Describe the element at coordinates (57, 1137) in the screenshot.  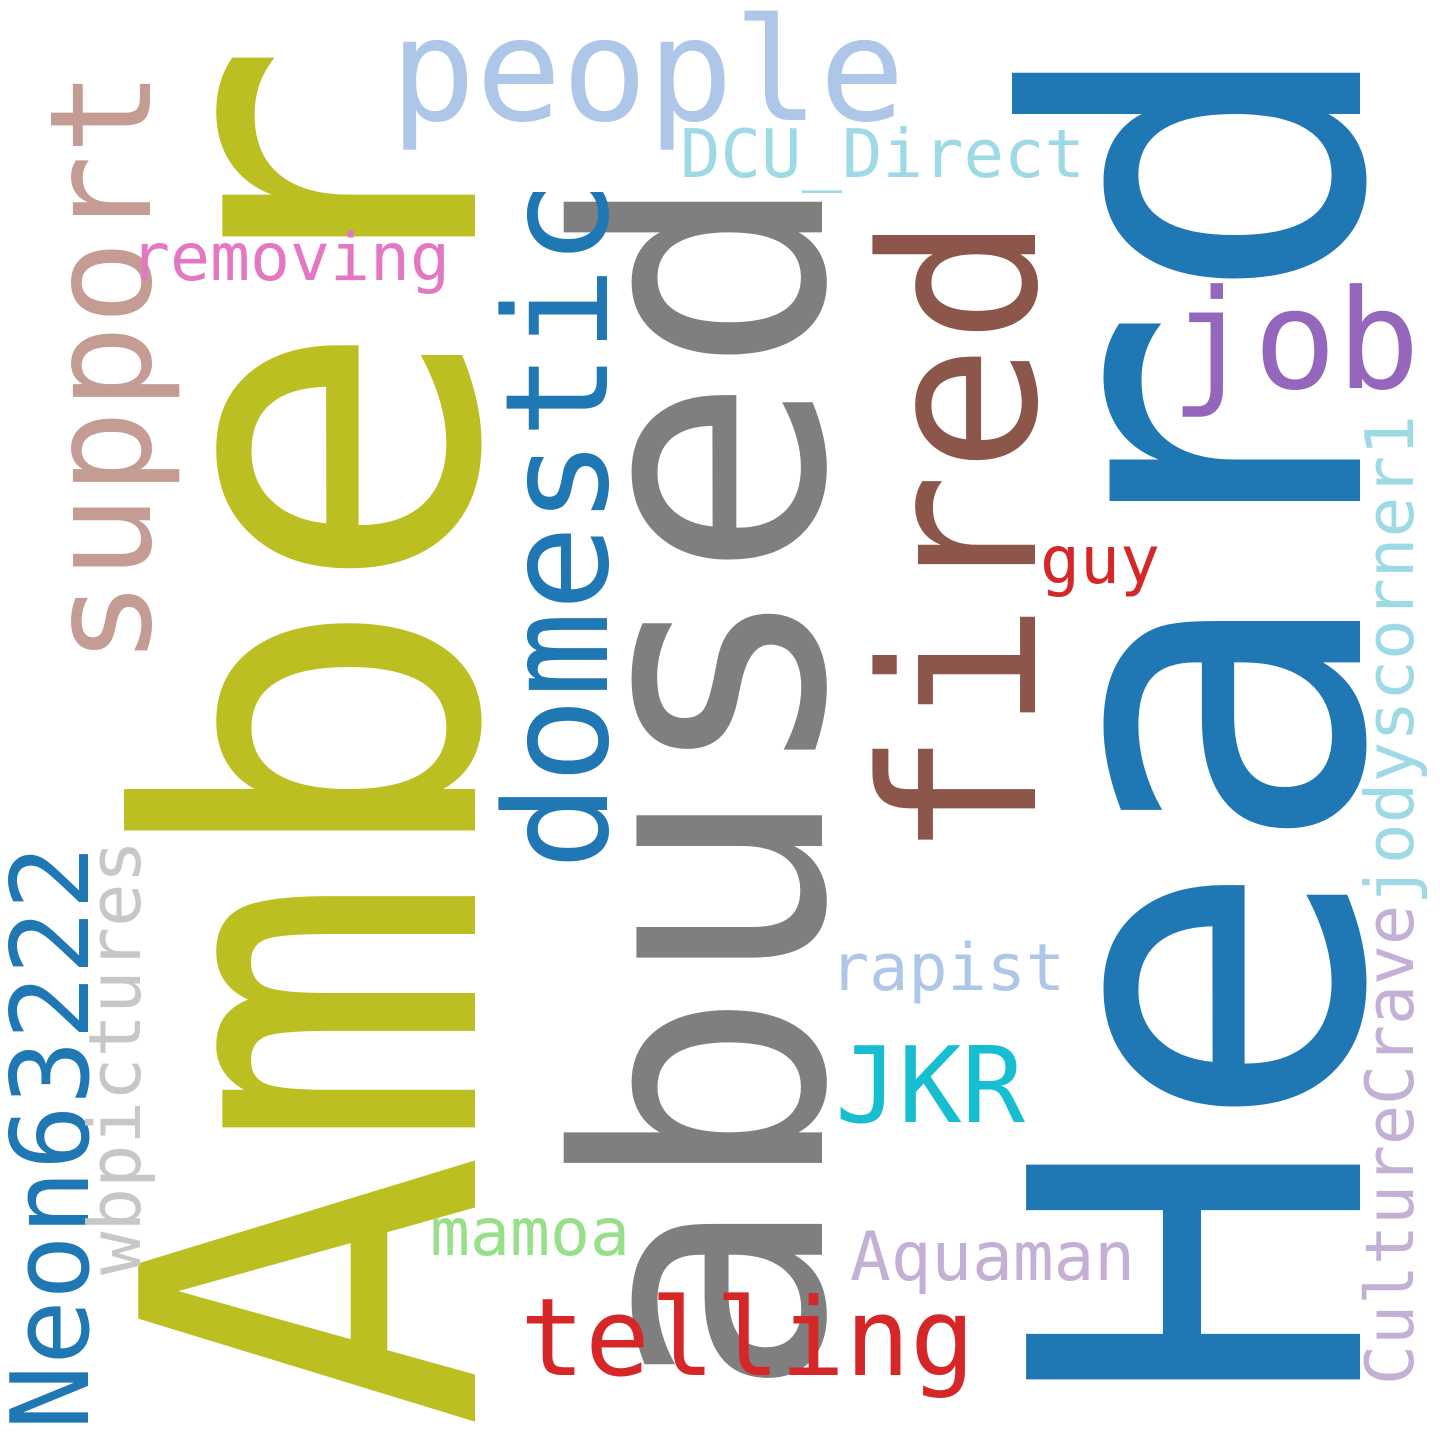
I see `word: Neon63222` at that location.